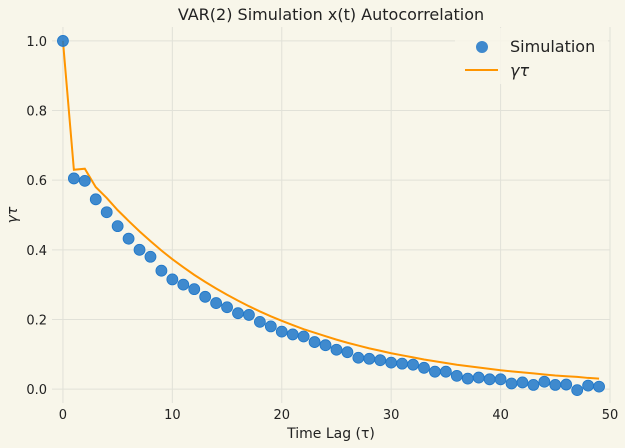  What do you see at coordinates (36, 112) in the screenshot?
I see `y-tick-label: 0.8` at bounding box center [36, 112].